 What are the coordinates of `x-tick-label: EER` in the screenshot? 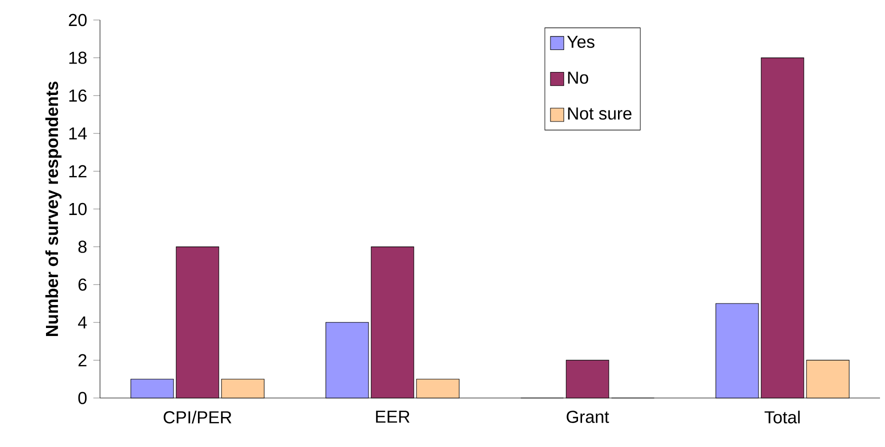 It's located at (393, 416).